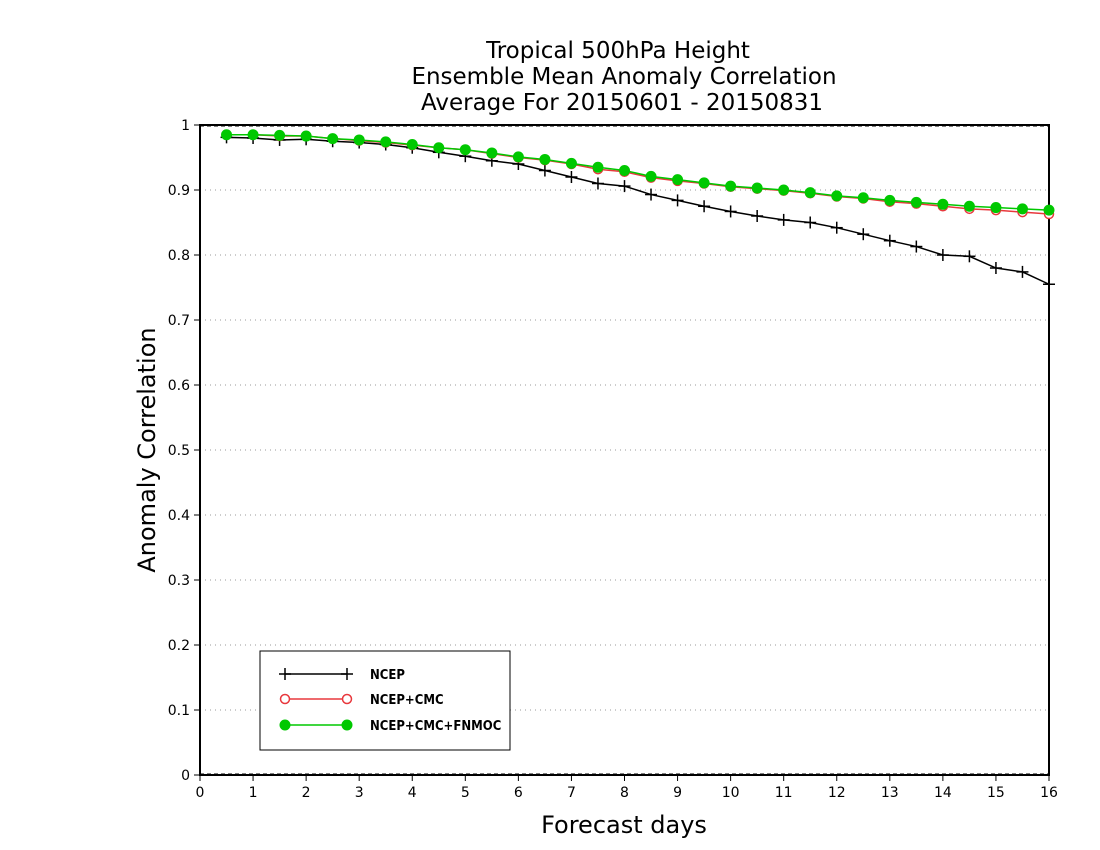 This screenshot has width=1100, height=850. What do you see at coordinates (407, 700) in the screenshot?
I see `legend-label: NCEP+CMC` at bounding box center [407, 700].